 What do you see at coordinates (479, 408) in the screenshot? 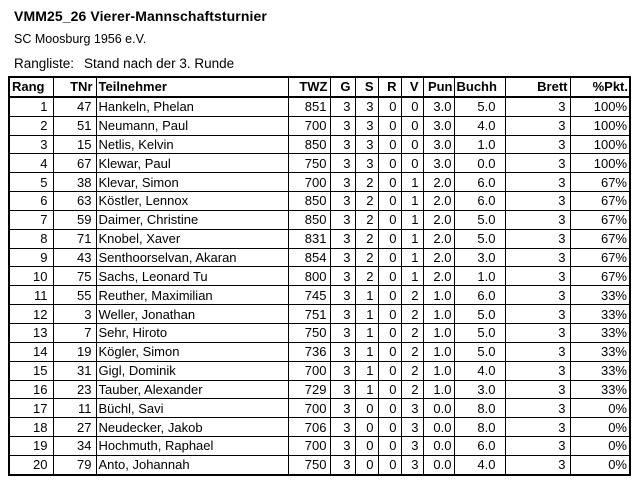
I see `table-cell: 8.0` at bounding box center [479, 408].